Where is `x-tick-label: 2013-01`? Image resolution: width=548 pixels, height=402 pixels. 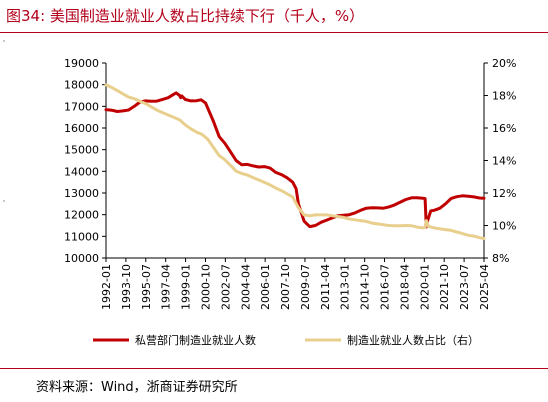 x-tick-label: 2013-01 is located at coordinates (345, 287).